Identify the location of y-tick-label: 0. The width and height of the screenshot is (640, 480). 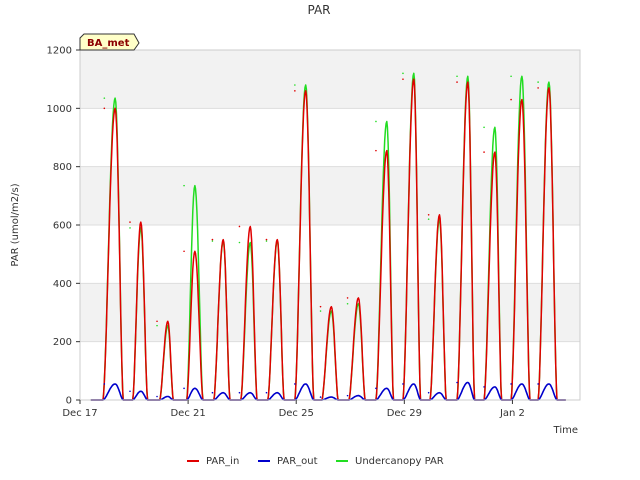
(69, 401).